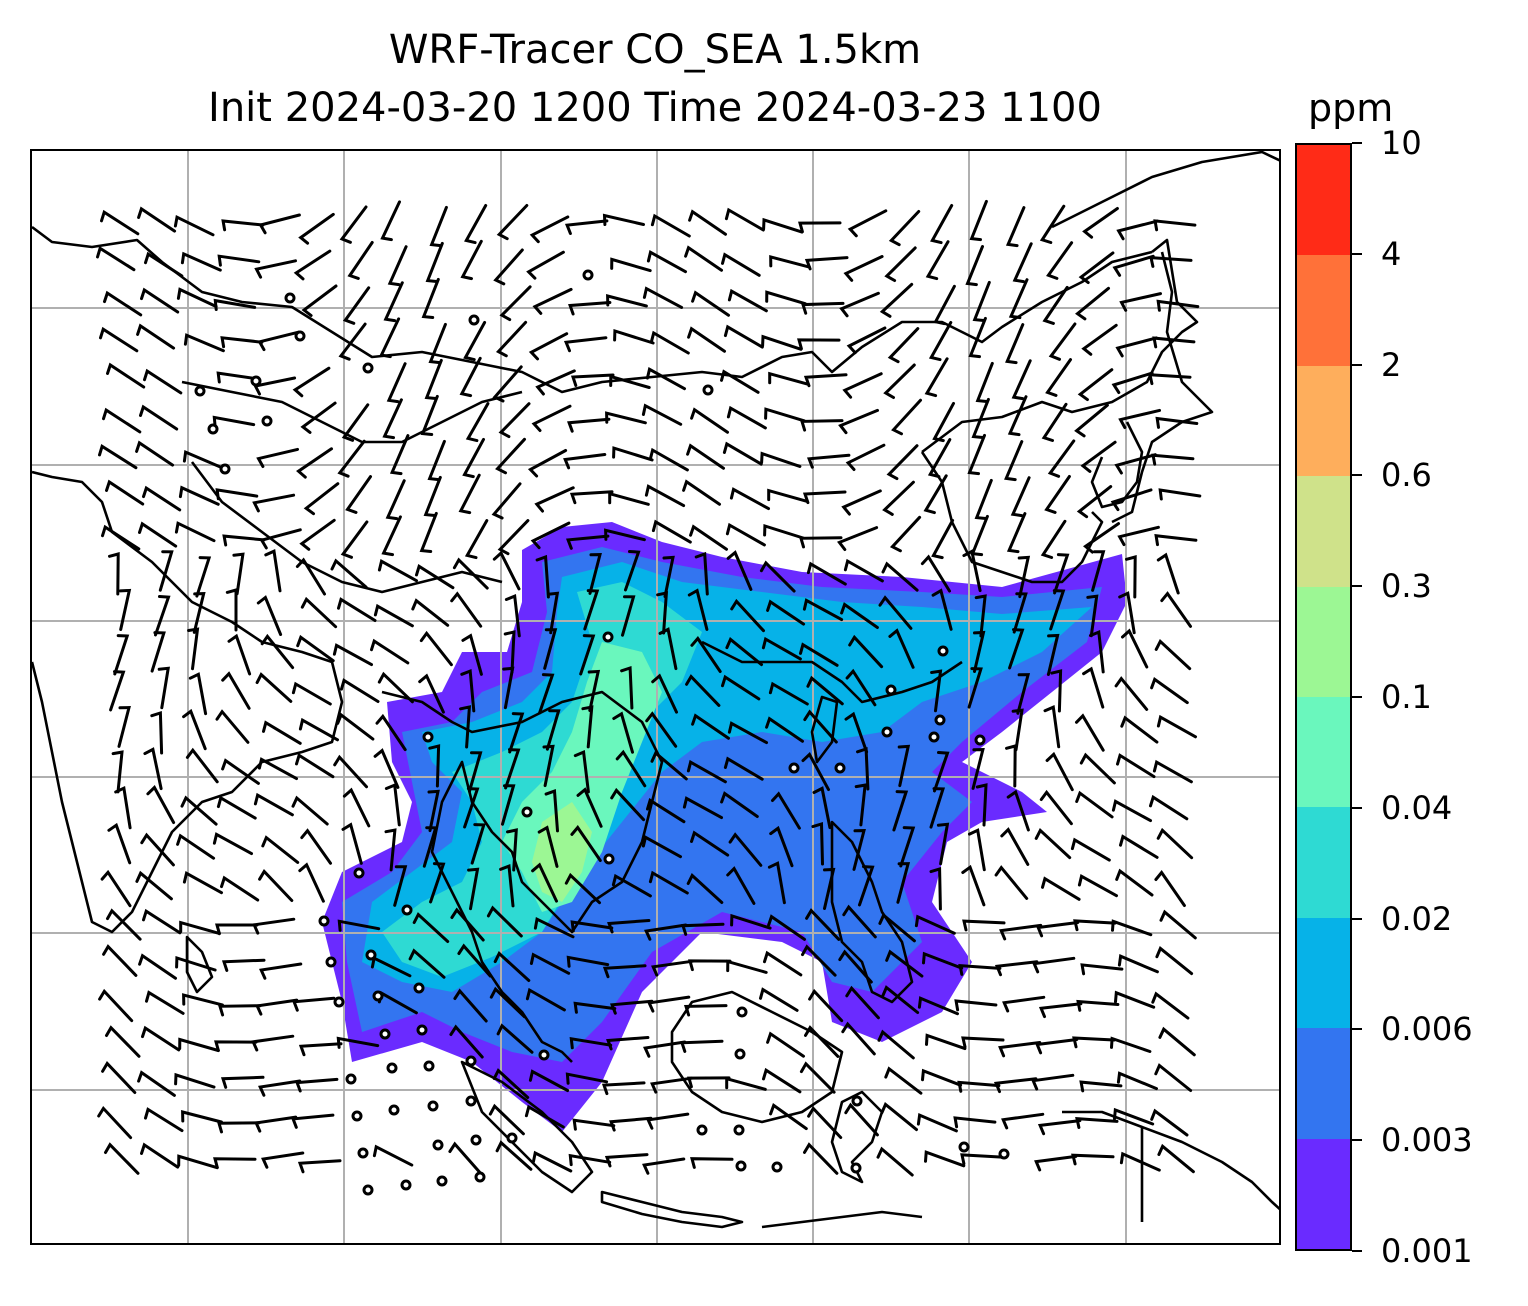 The image size is (1528, 1306). I want to click on colorbar-segment, so click(1323, 421).